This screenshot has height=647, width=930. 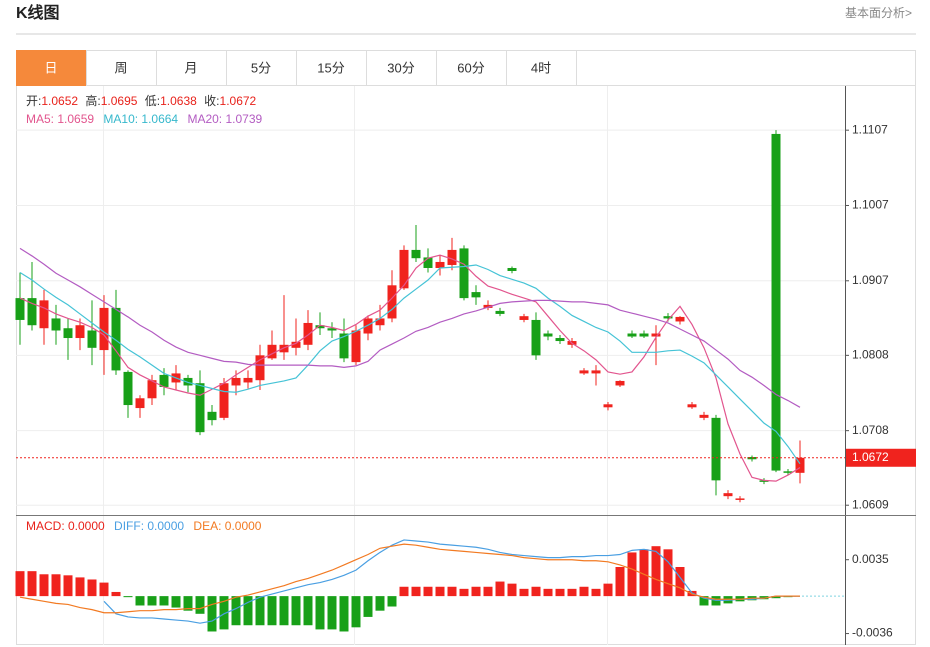 What do you see at coordinates (206, 119) in the screenshot?
I see `ma20-label: MA20:` at bounding box center [206, 119].